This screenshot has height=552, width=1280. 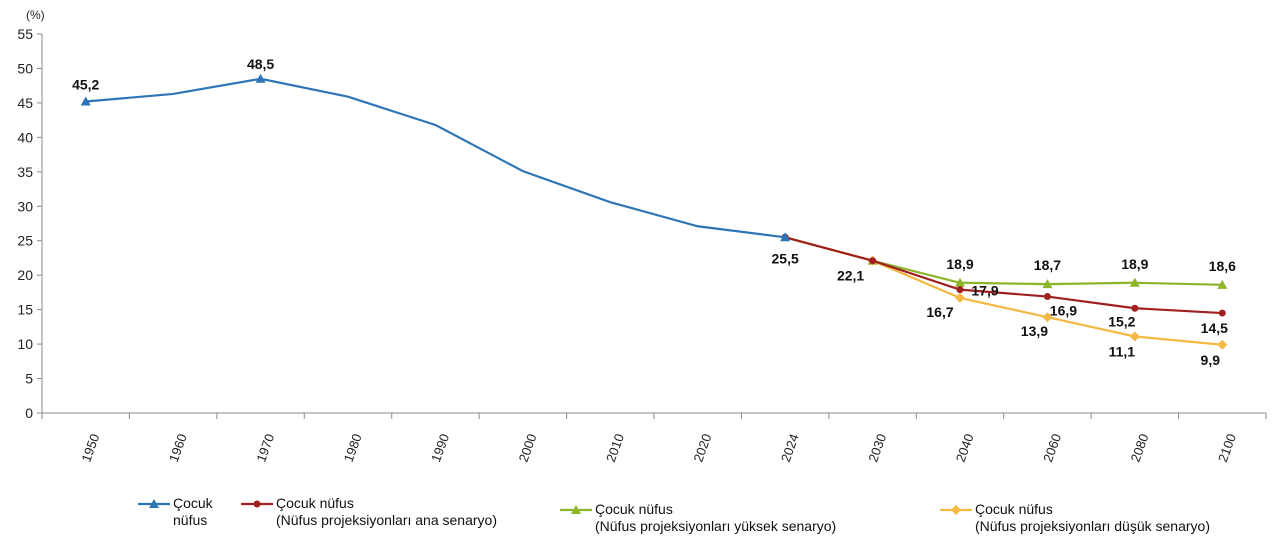 What do you see at coordinates (260, 64) in the screenshot?
I see `data-label: 48,5` at bounding box center [260, 64].